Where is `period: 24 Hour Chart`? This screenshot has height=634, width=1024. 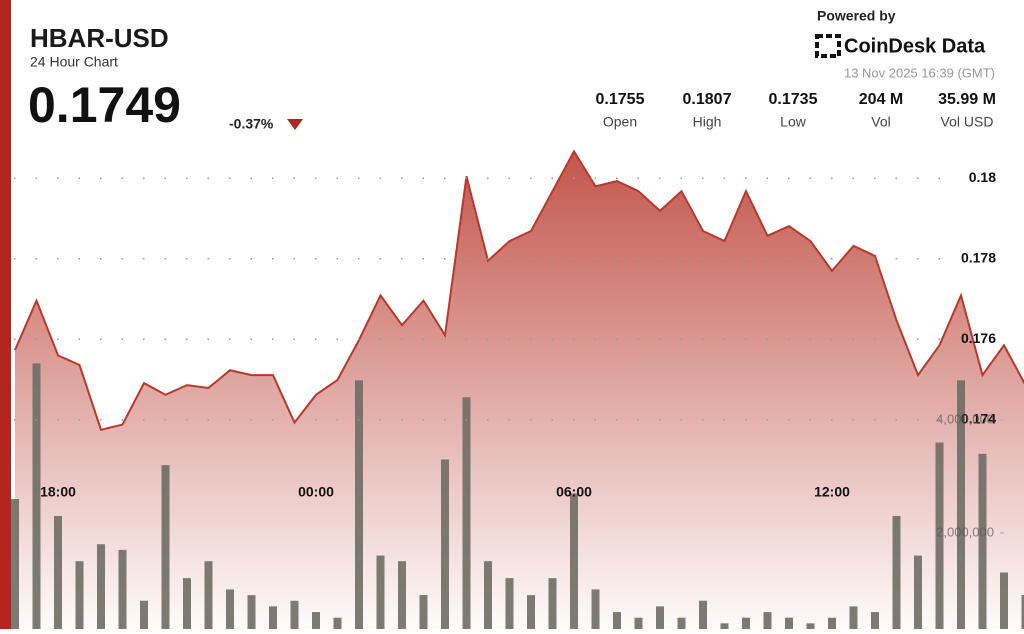 period: 24 Hour Chart is located at coordinates (74, 62).